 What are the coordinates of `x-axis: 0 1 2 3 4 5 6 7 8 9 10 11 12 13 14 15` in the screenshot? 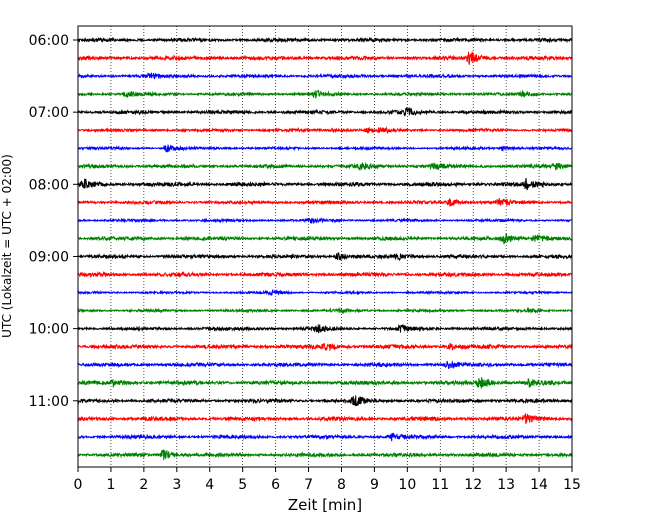 It's located at (327, 480).